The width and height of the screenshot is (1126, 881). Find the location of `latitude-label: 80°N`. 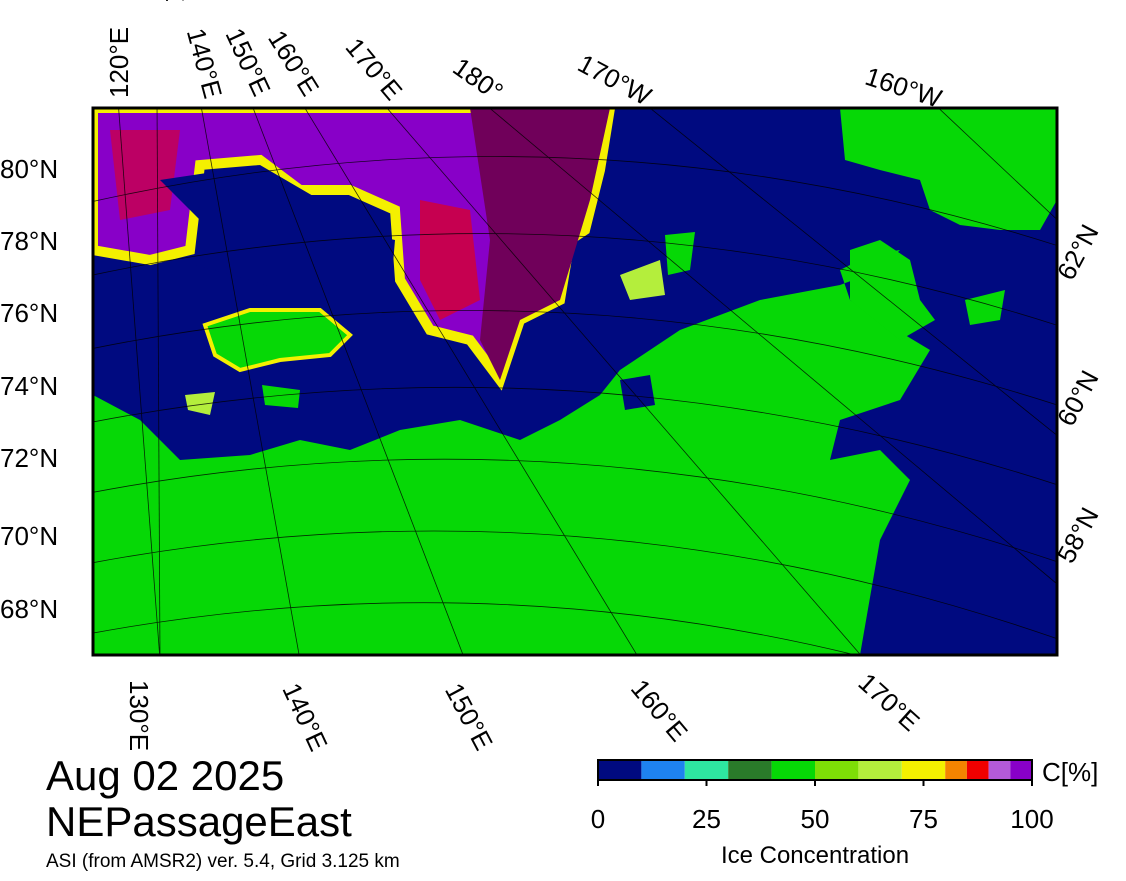

latitude-label: 80°N is located at coordinates (29, 169).